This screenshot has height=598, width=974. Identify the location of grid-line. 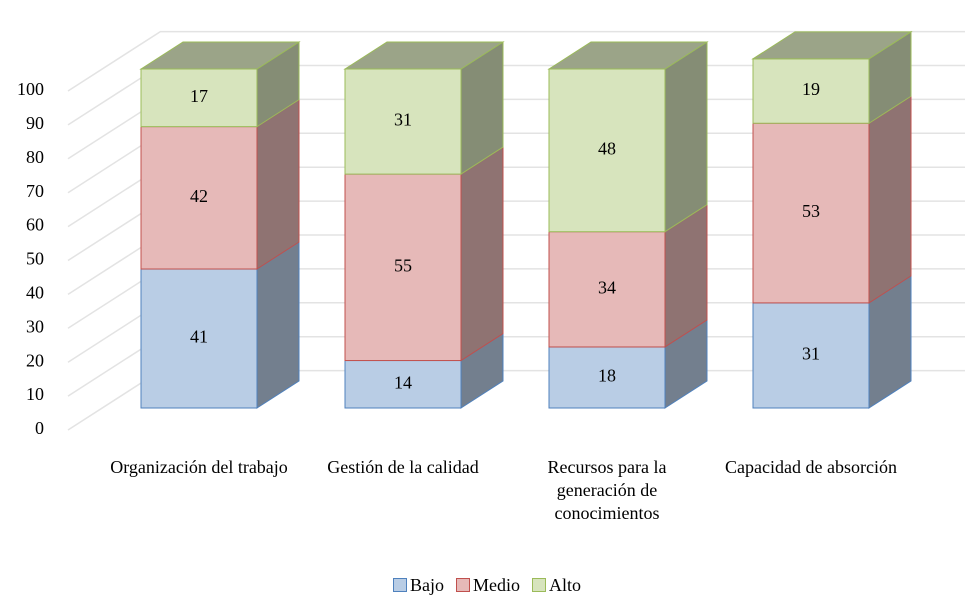
(516, 61).